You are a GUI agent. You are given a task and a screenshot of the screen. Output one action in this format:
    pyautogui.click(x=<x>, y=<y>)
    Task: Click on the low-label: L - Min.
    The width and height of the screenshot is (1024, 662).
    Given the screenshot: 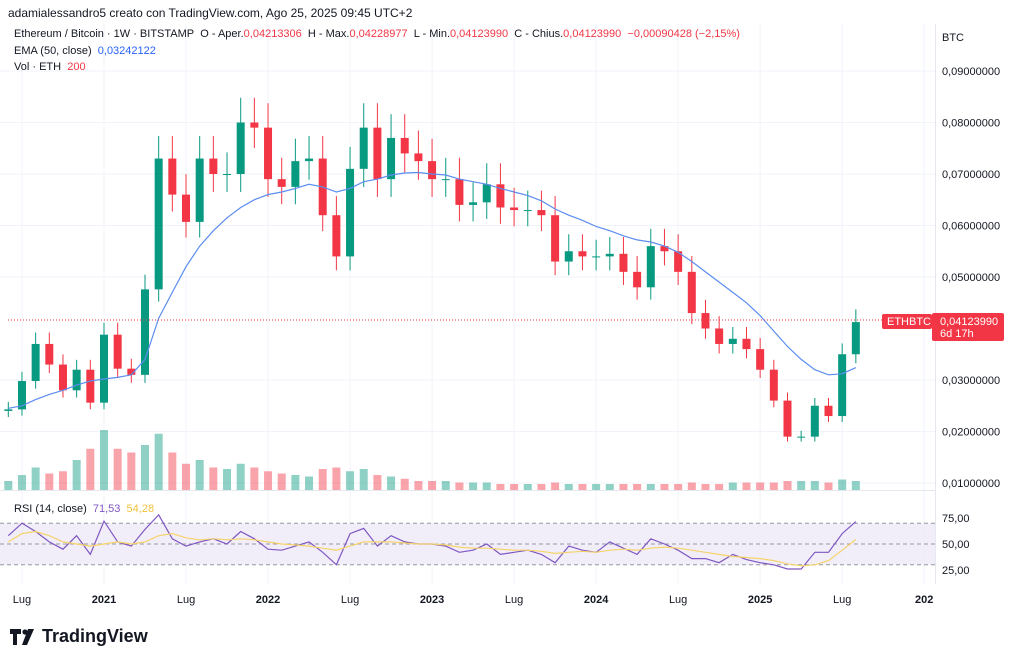 What is the action you would take?
    pyautogui.click(x=431, y=34)
    